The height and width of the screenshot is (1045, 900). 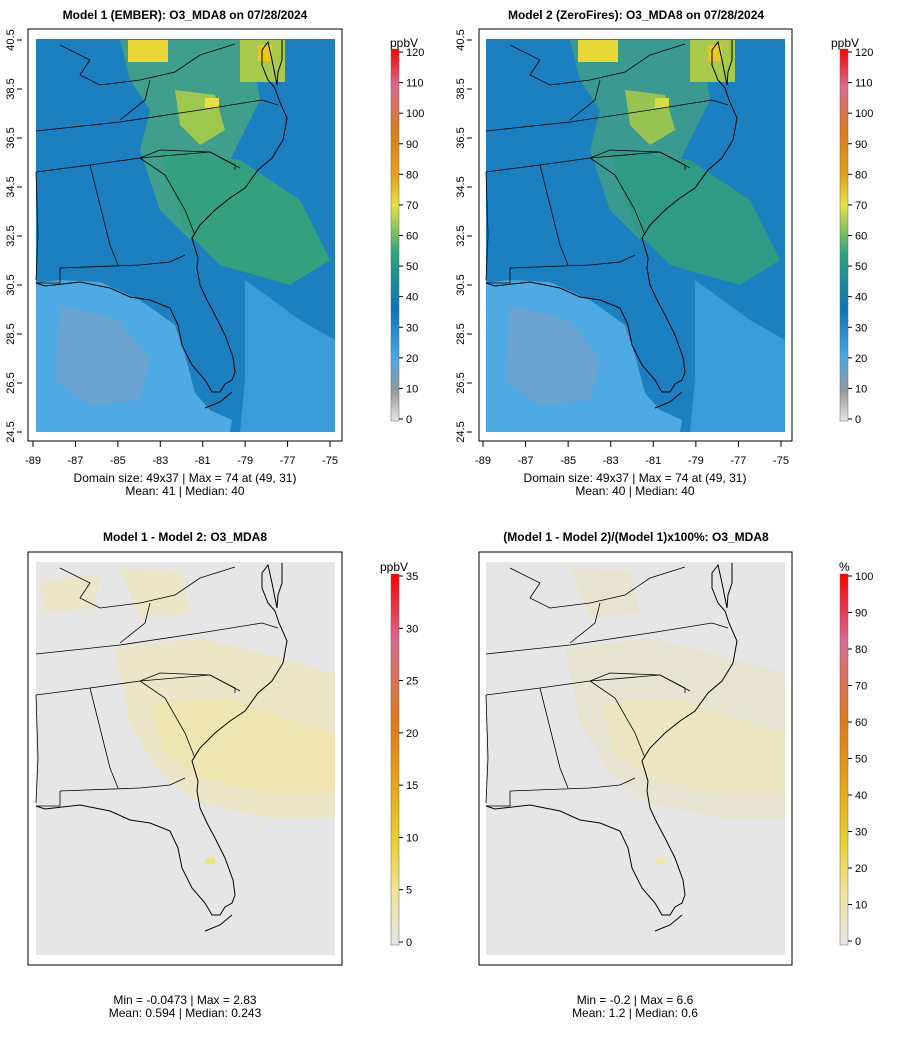 I want to click on y-tick-label: 26.5, so click(x=11, y=382).